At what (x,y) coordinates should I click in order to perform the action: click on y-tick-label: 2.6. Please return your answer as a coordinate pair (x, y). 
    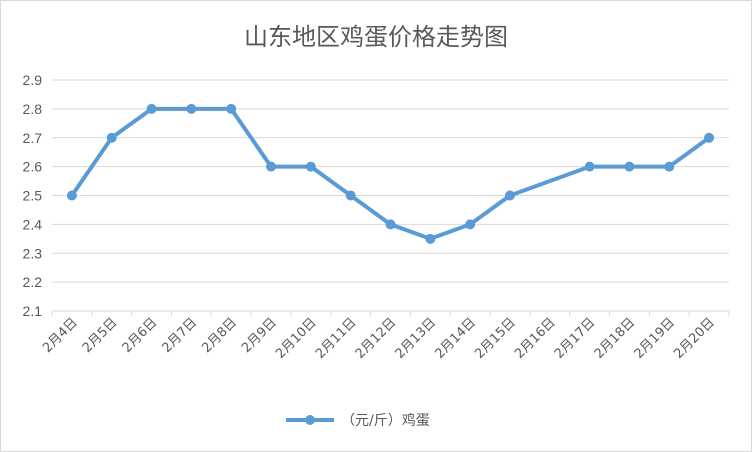
    Looking at the image, I should click on (33, 167).